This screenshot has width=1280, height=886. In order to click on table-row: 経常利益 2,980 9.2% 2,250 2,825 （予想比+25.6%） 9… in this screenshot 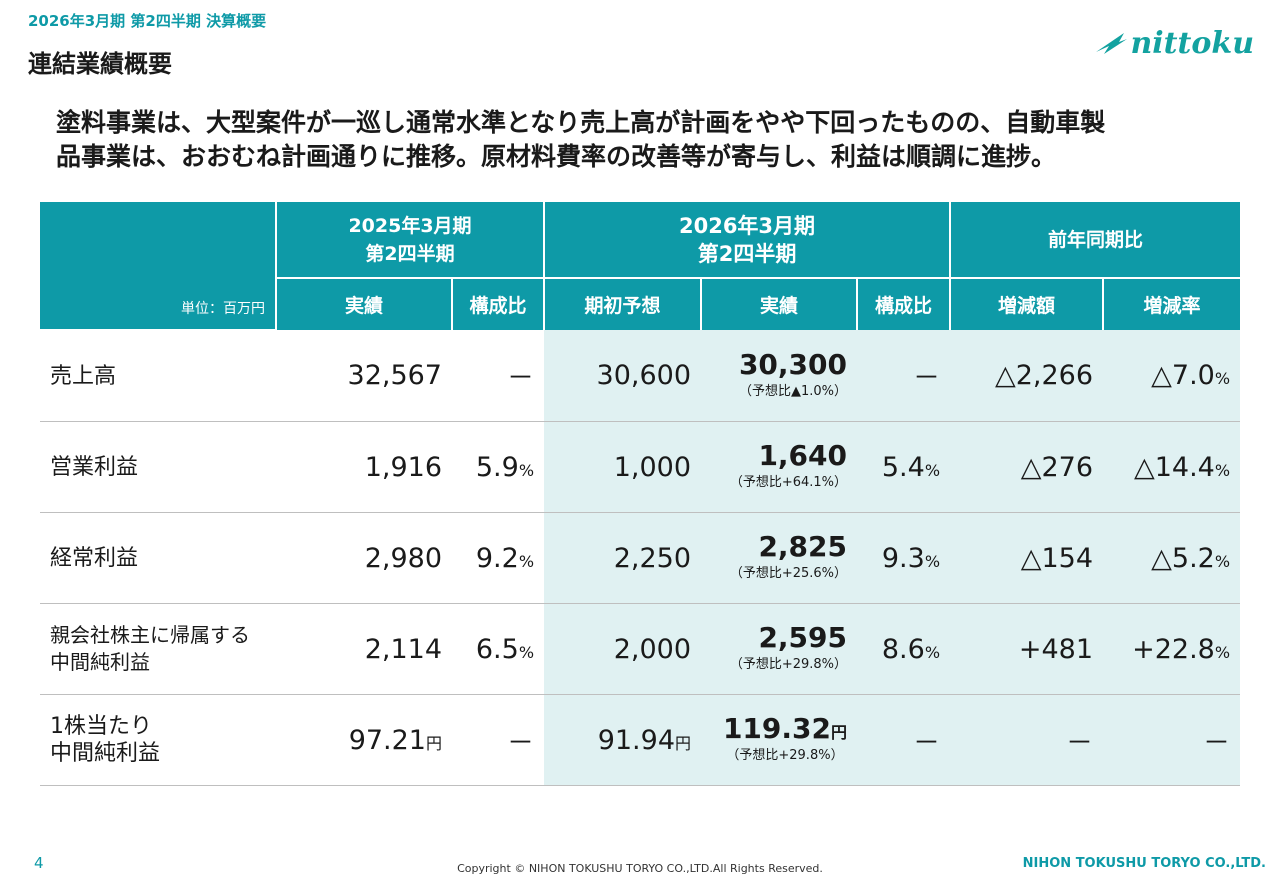, I will do `click(640, 558)`.